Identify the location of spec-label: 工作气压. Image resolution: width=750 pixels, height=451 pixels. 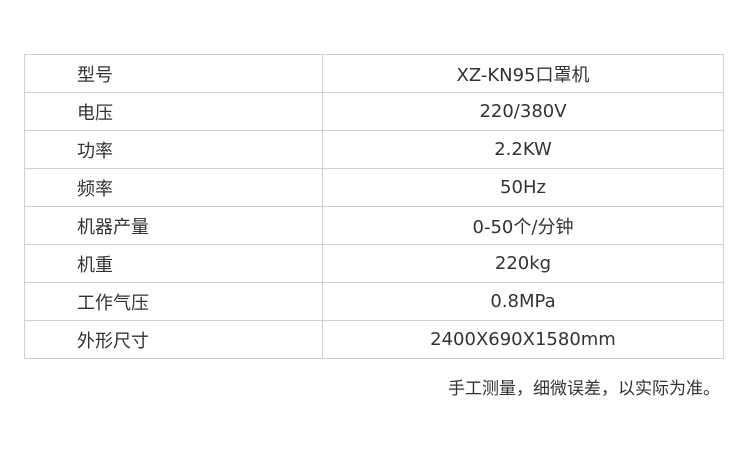
(173, 301).